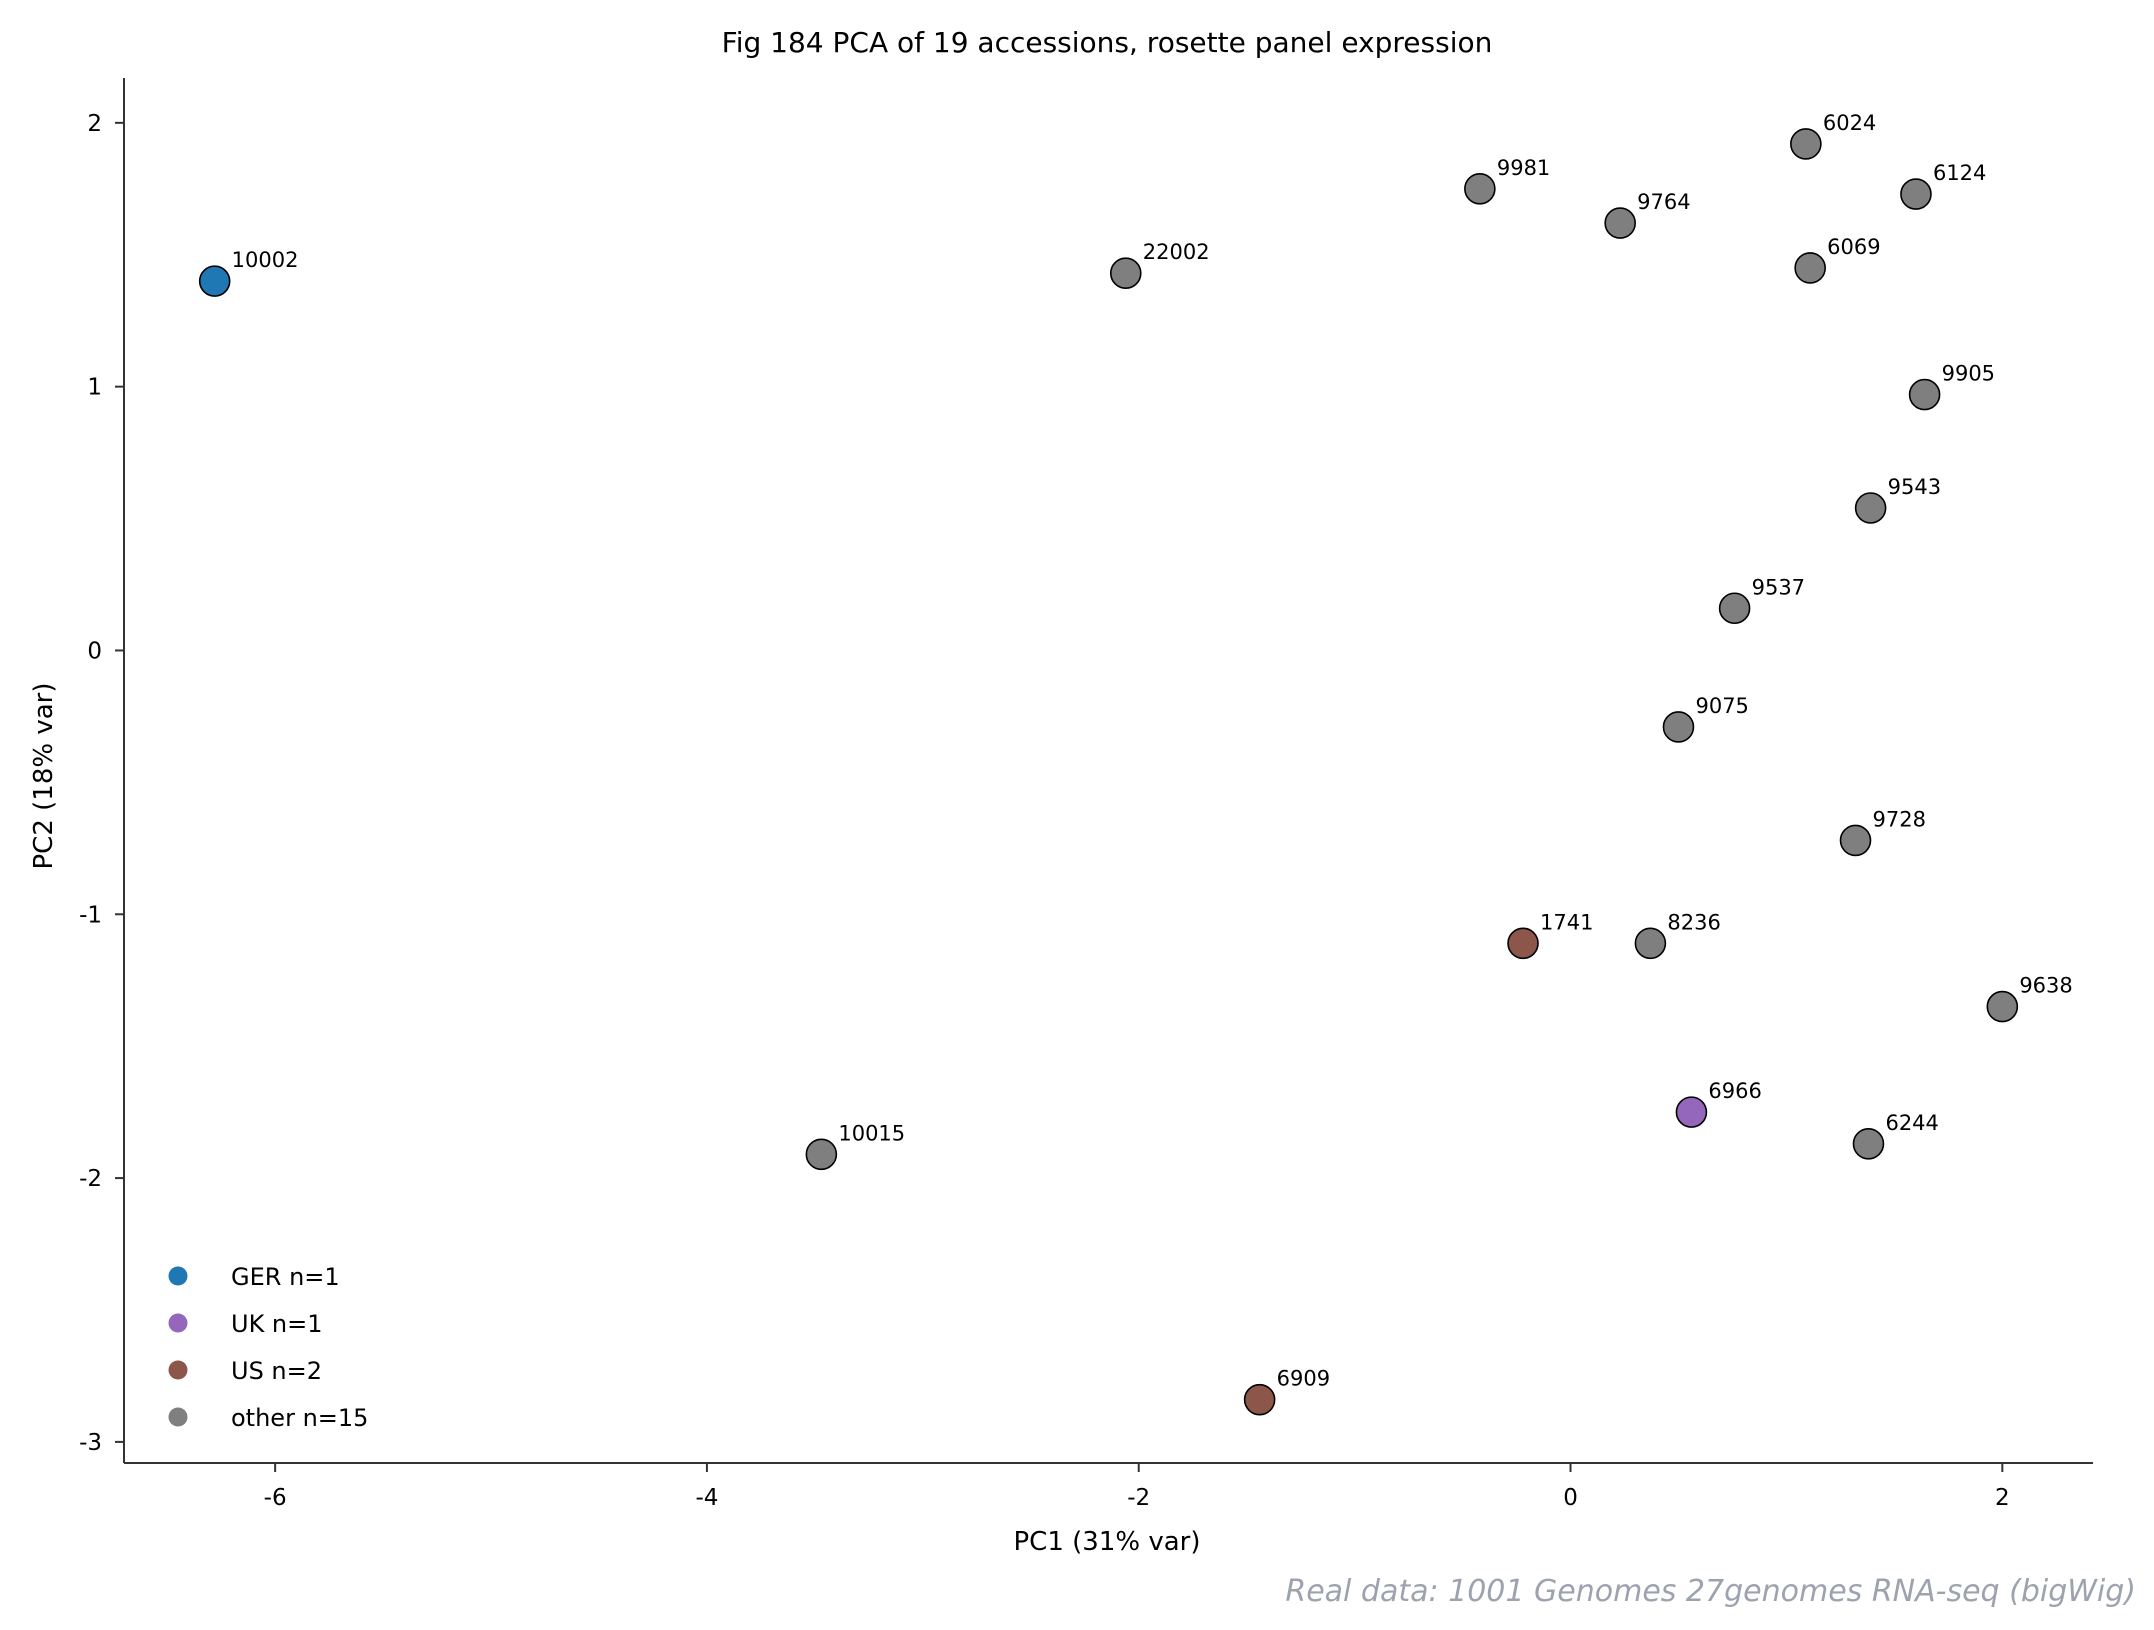 Image resolution: width=2154 pixels, height=1630 pixels. I want to click on legend-label: UK n=1, so click(277, 1324).